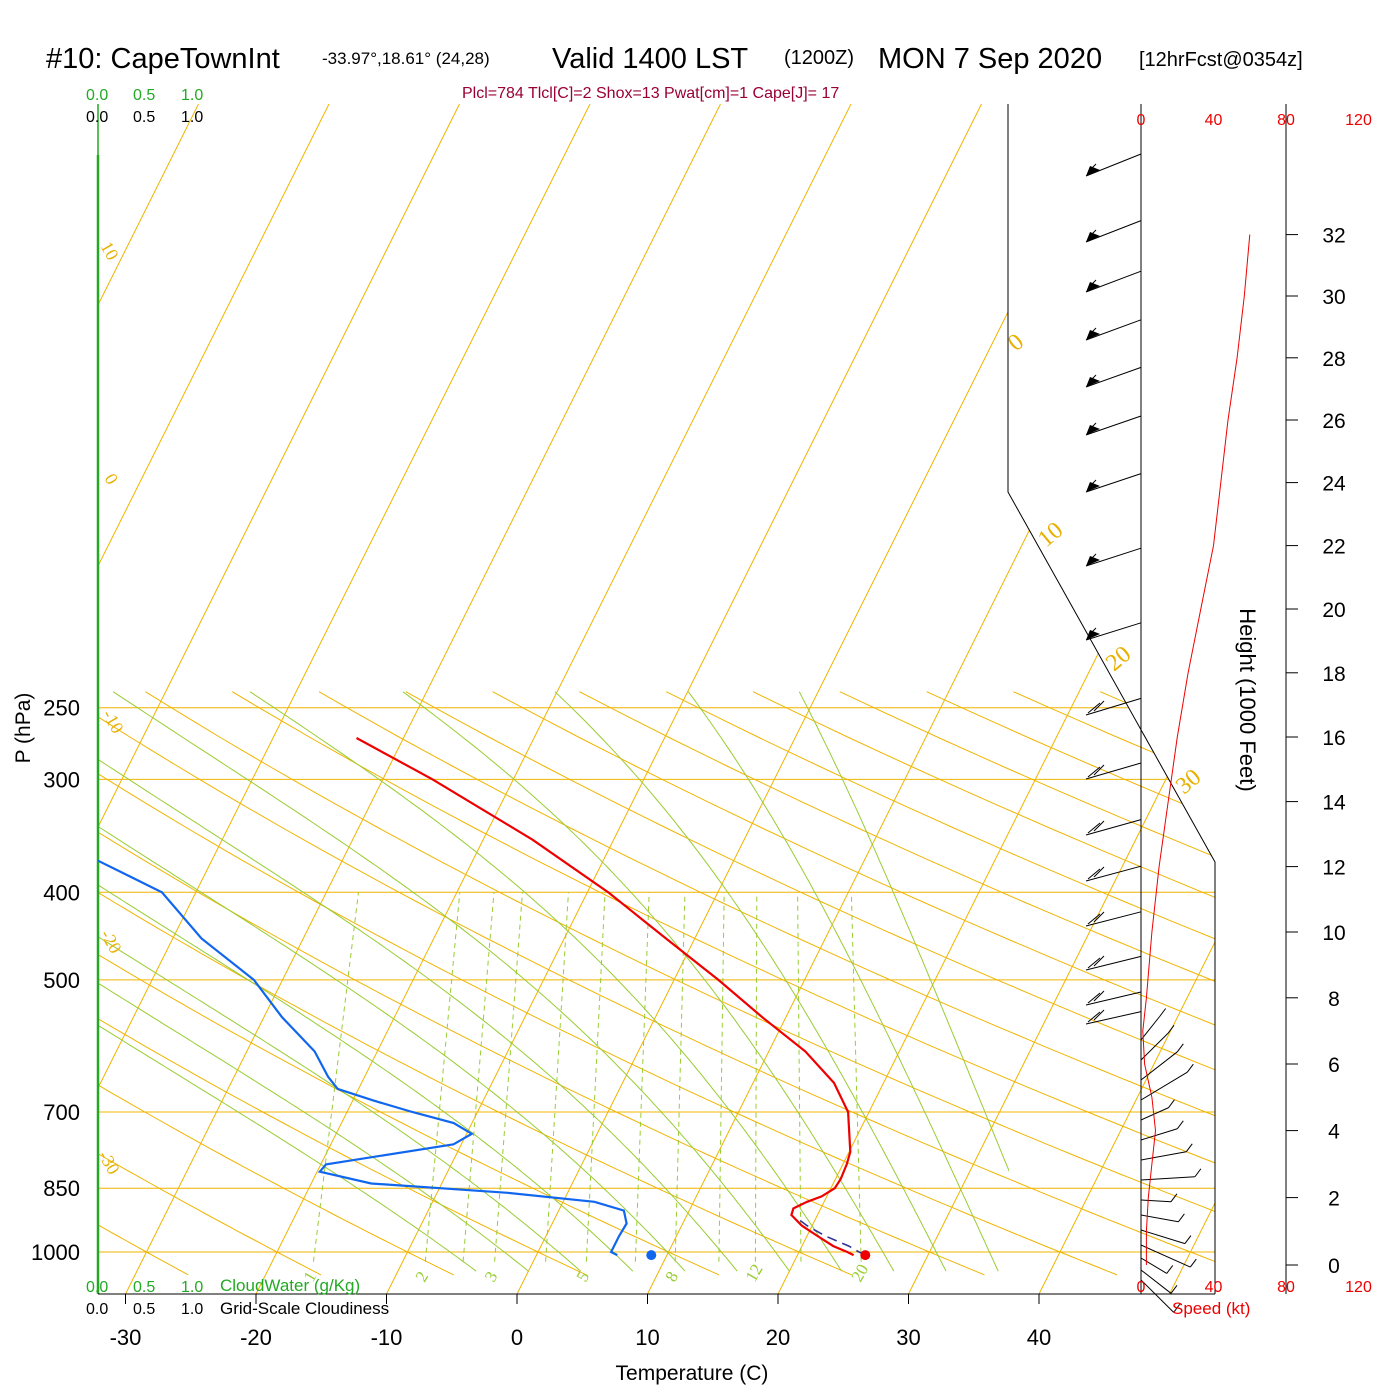  Describe the element at coordinates (692, 1373) in the screenshot. I see `x-axis-title: Temperature (C)` at that location.